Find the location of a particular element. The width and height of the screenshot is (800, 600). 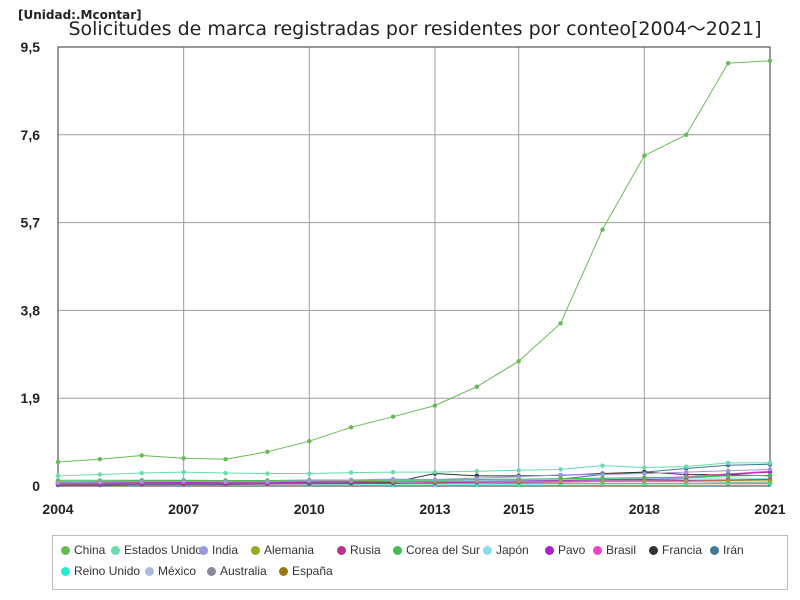

legend-label: Francia is located at coordinates (682, 550).